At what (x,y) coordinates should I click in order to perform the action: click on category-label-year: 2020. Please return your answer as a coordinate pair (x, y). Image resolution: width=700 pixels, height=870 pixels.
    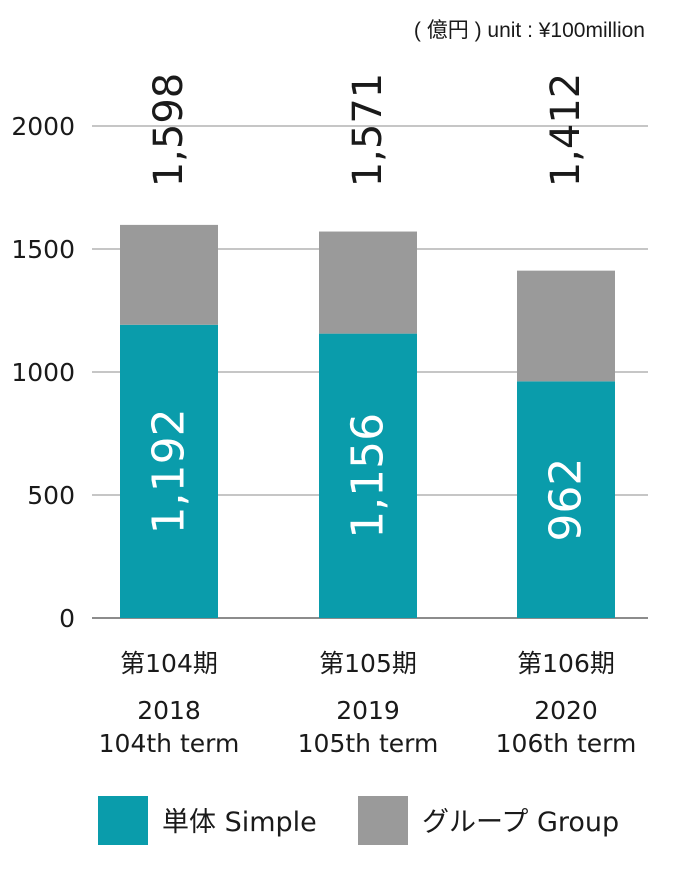
    Looking at the image, I should click on (566, 710).